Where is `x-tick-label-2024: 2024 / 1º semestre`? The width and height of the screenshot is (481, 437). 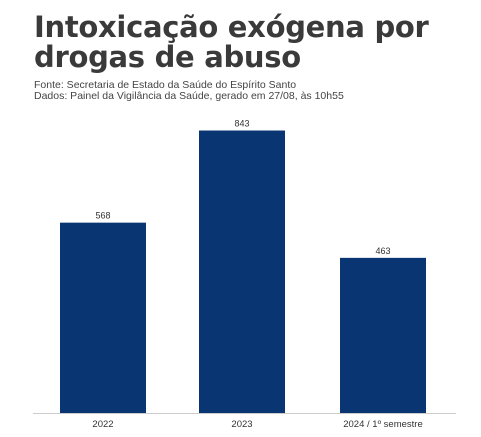
x-tick-label-2024: 2024 / 1º semestre is located at coordinates (383, 424).